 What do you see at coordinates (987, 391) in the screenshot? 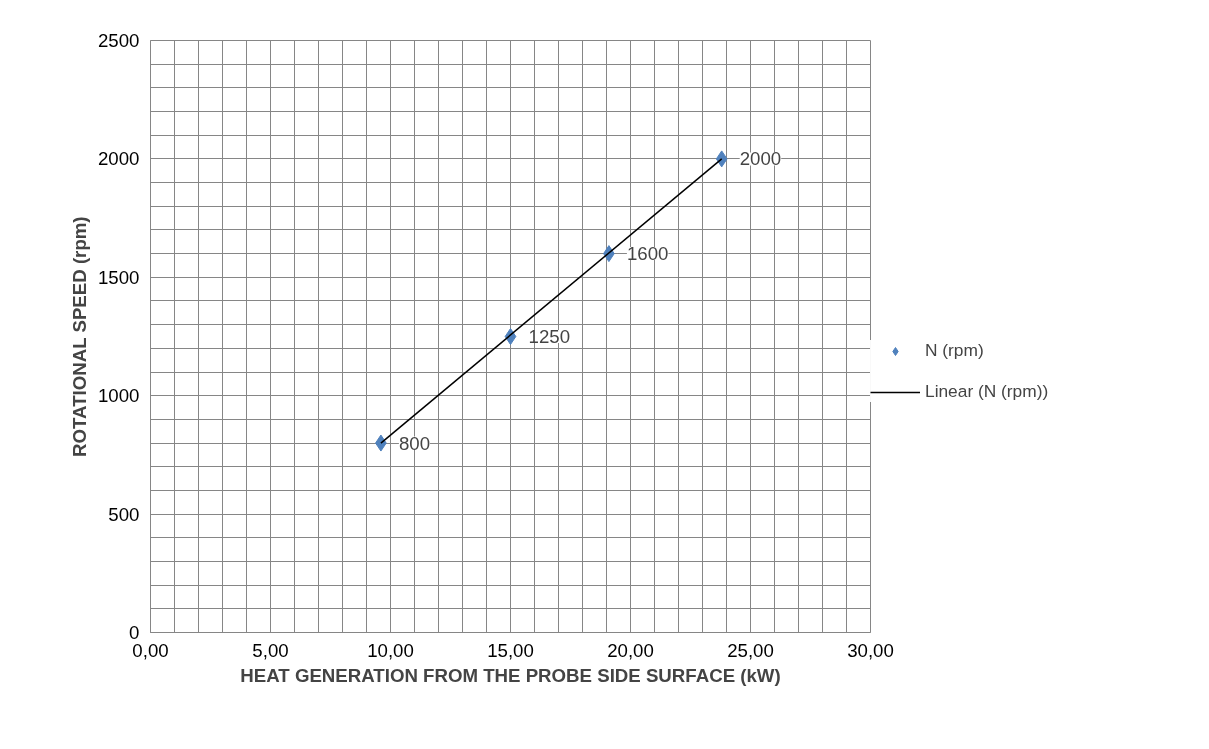
I see `legend-label: Linear (N (rpm))` at bounding box center [987, 391].